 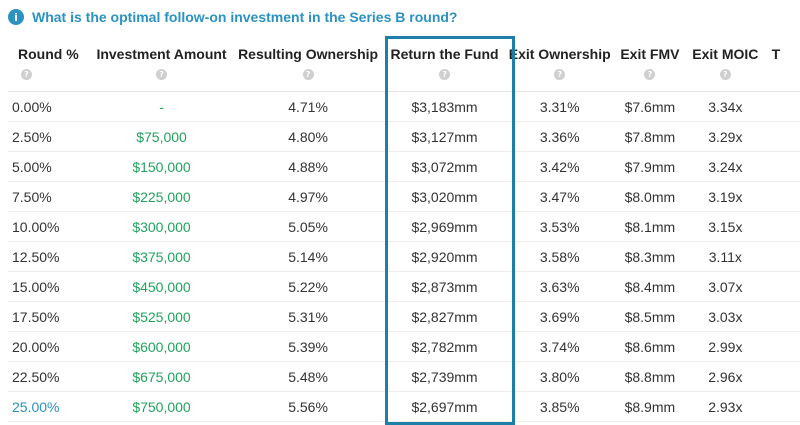 What do you see at coordinates (725, 346) in the screenshot?
I see `exit-moic-cell: 2.99x` at bounding box center [725, 346].